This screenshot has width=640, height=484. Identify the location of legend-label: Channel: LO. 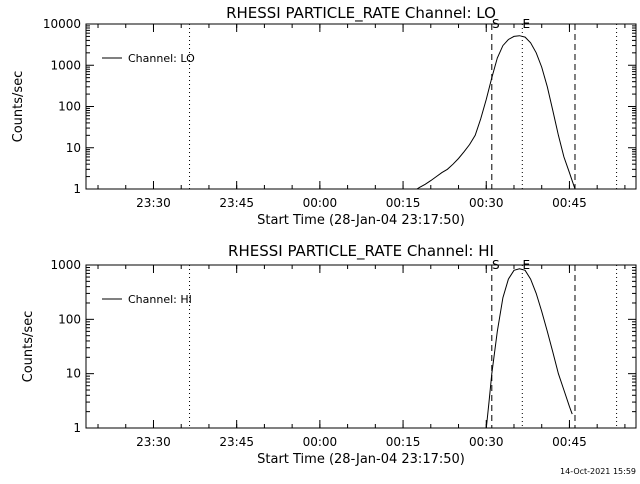
(161, 58).